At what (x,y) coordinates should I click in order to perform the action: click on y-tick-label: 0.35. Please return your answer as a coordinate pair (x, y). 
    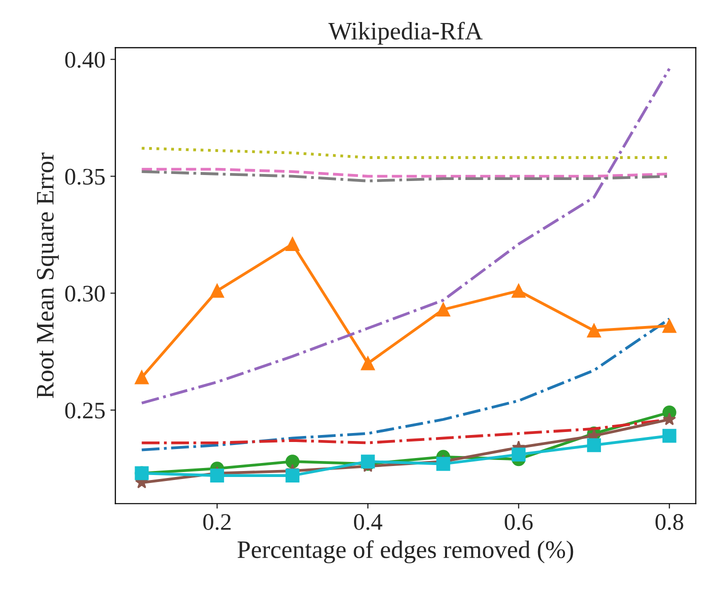
    Looking at the image, I should click on (85, 176).